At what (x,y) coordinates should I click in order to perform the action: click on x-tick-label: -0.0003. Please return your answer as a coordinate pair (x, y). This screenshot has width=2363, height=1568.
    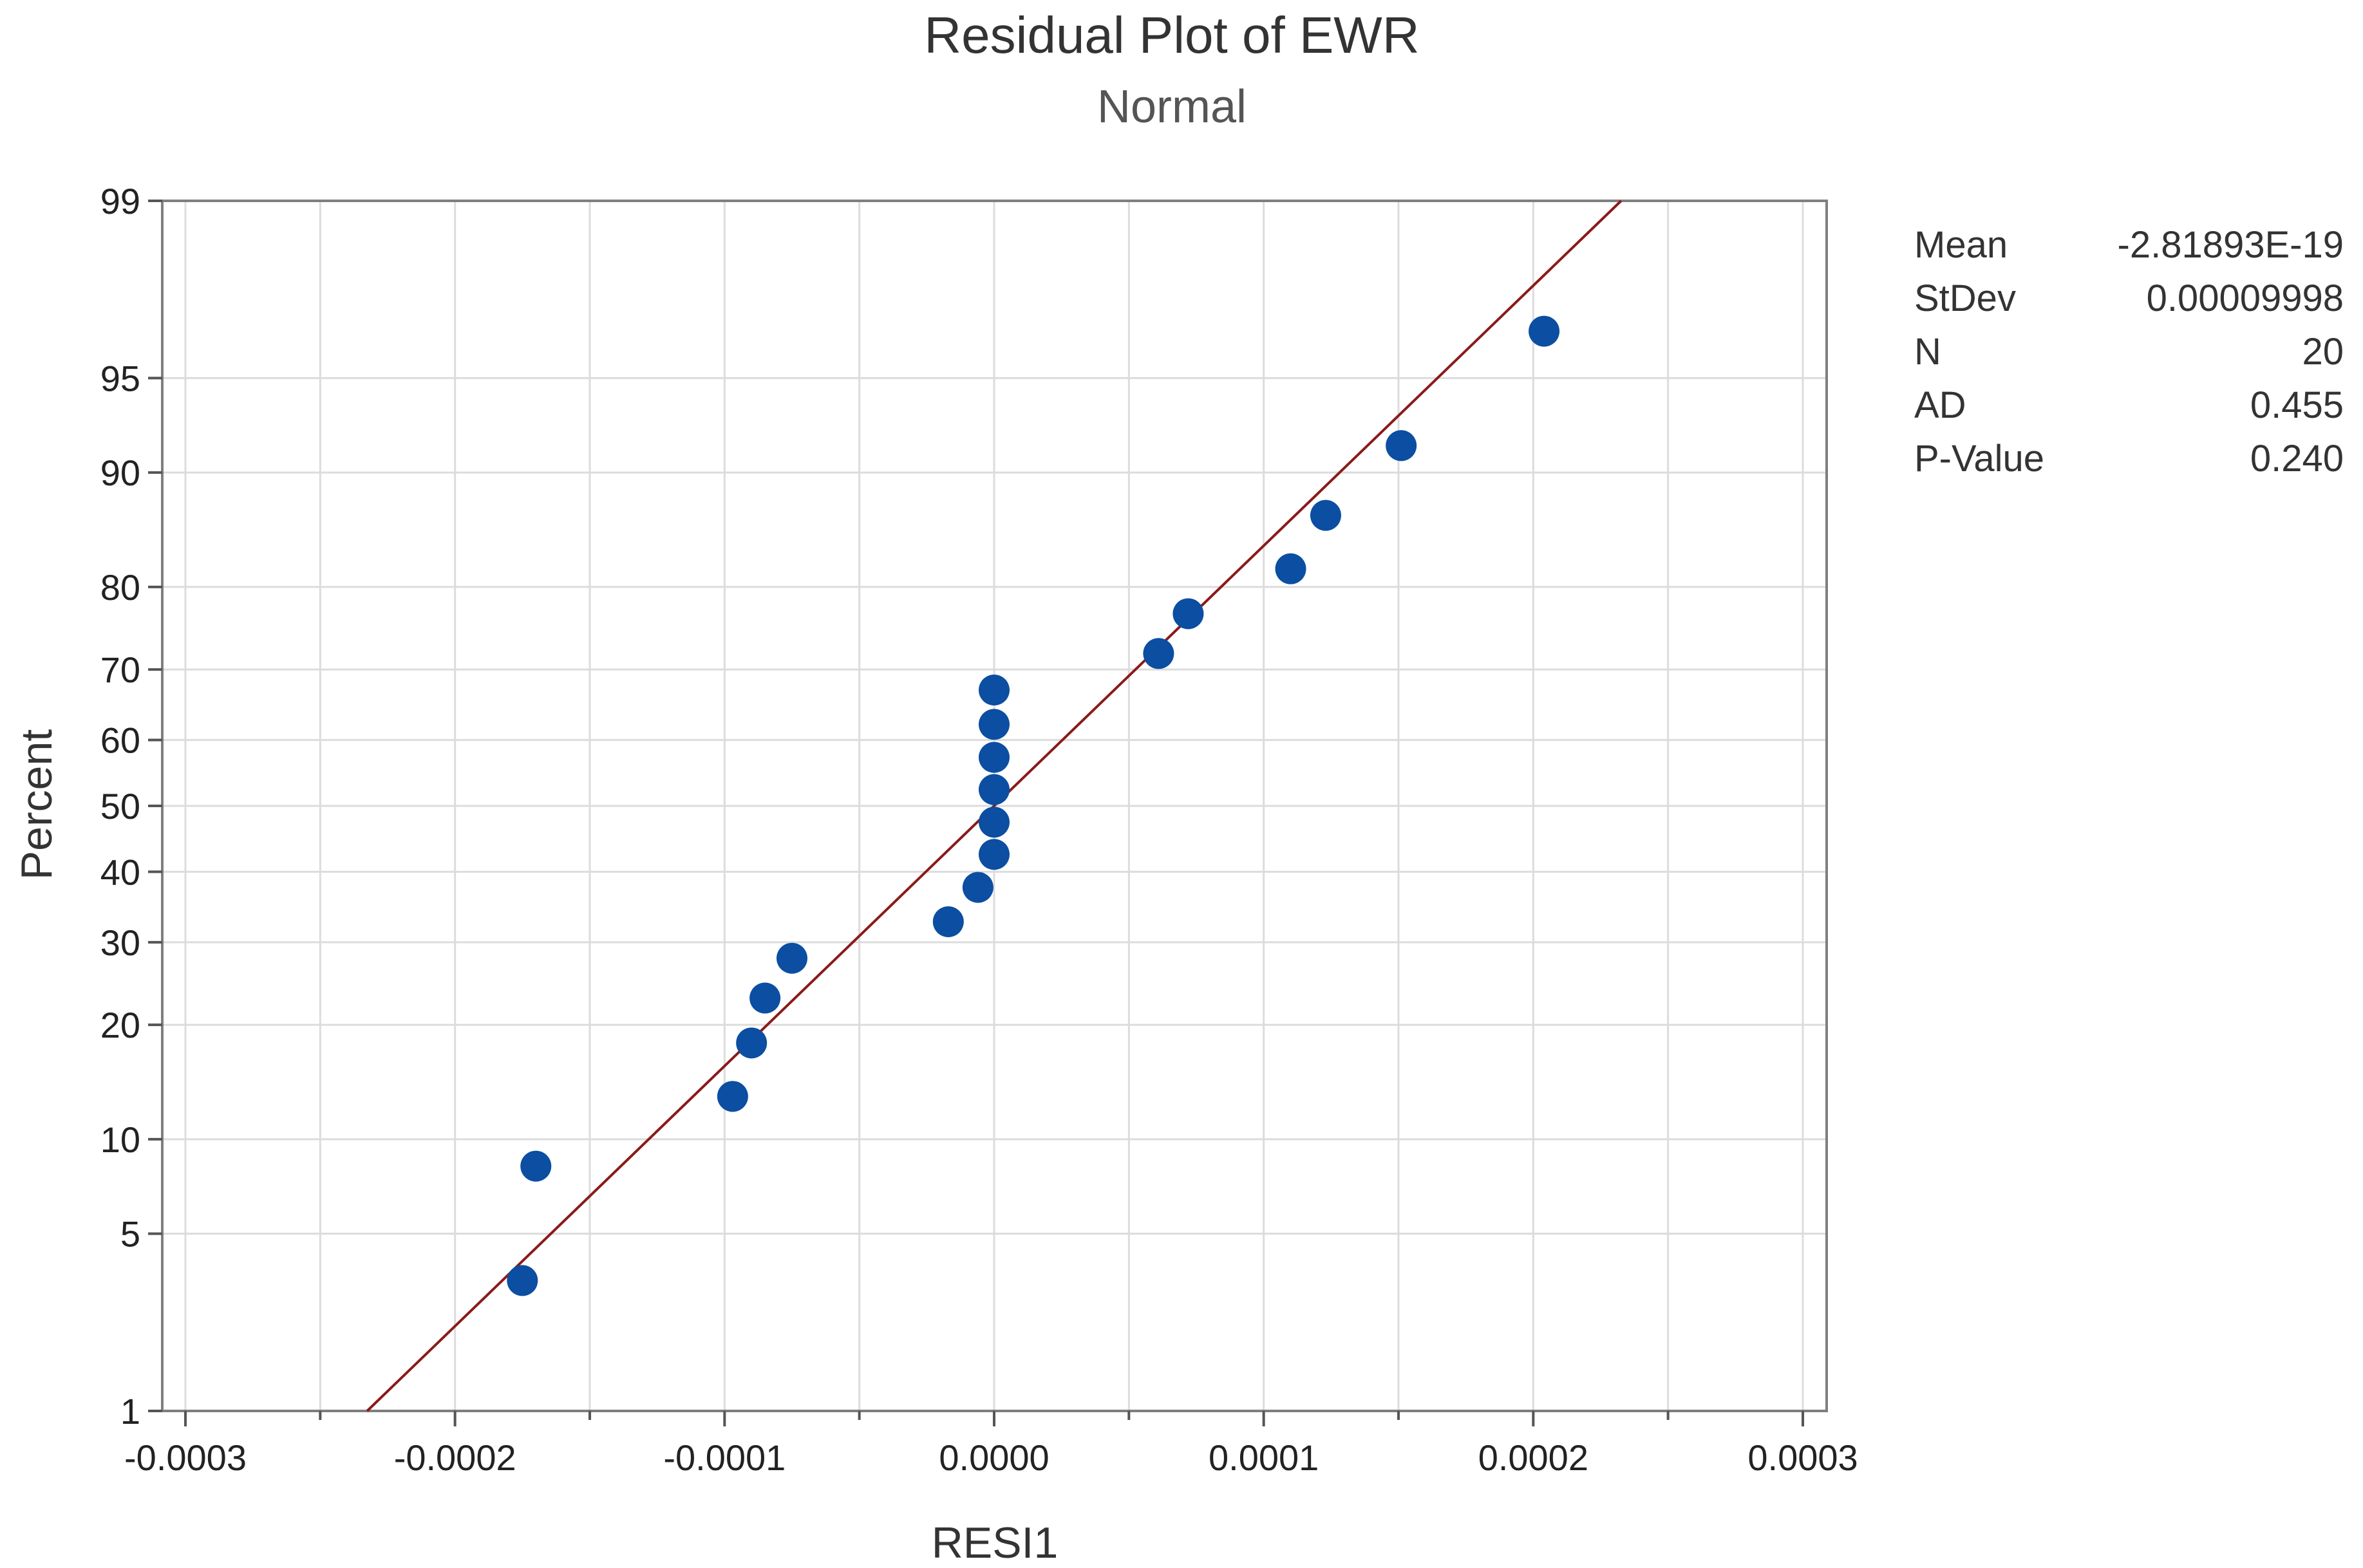
    Looking at the image, I should click on (185, 1457).